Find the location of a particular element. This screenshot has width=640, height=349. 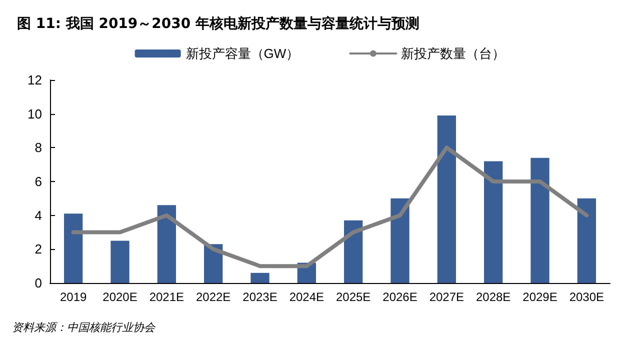

x-tick-label: 2027E is located at coordinates (446, 297).